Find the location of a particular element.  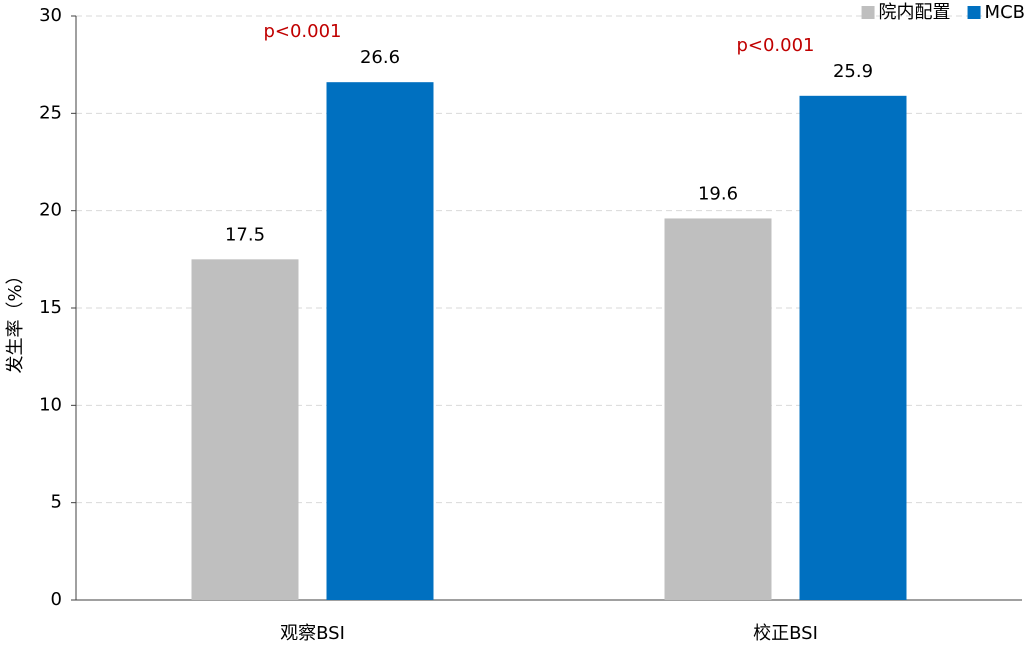

legend-label: 院内配置 is located at coordinates (915, 12).